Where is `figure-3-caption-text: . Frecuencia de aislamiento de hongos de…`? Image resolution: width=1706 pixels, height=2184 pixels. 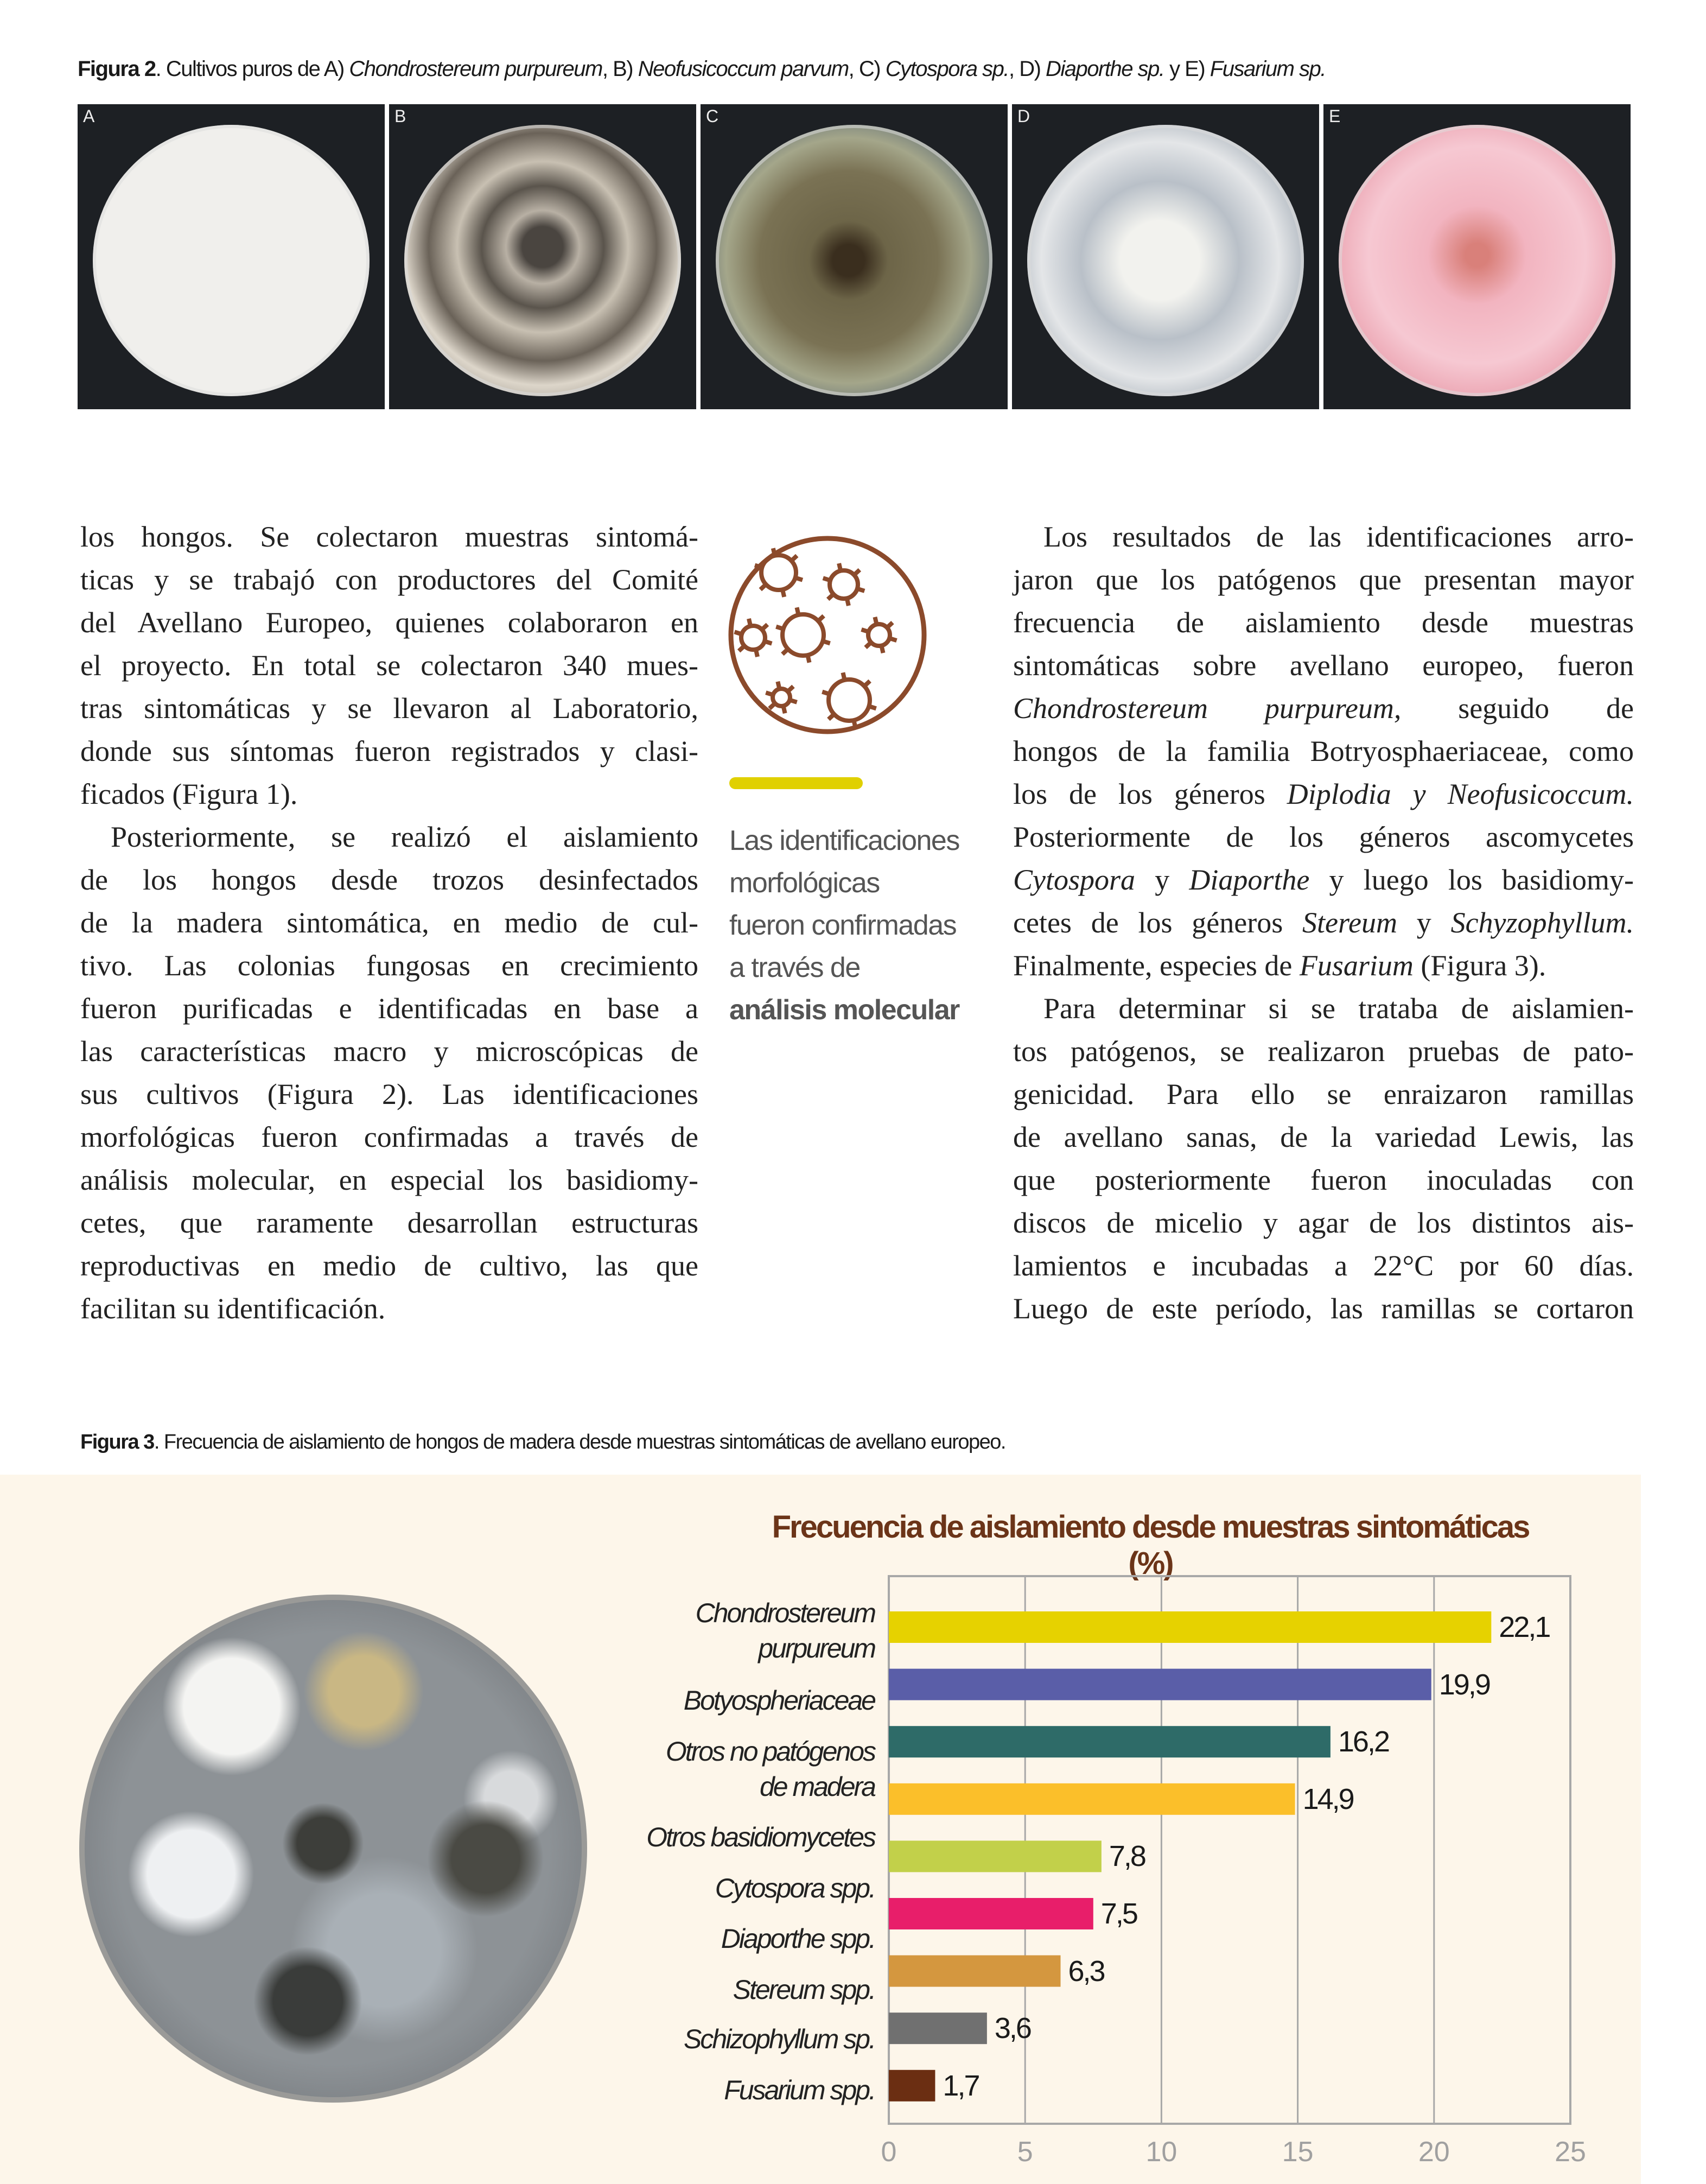 figure-3-caption-text: . Frecuencia de aislamiento de hongos de… is located at coordinates (580, 1442).